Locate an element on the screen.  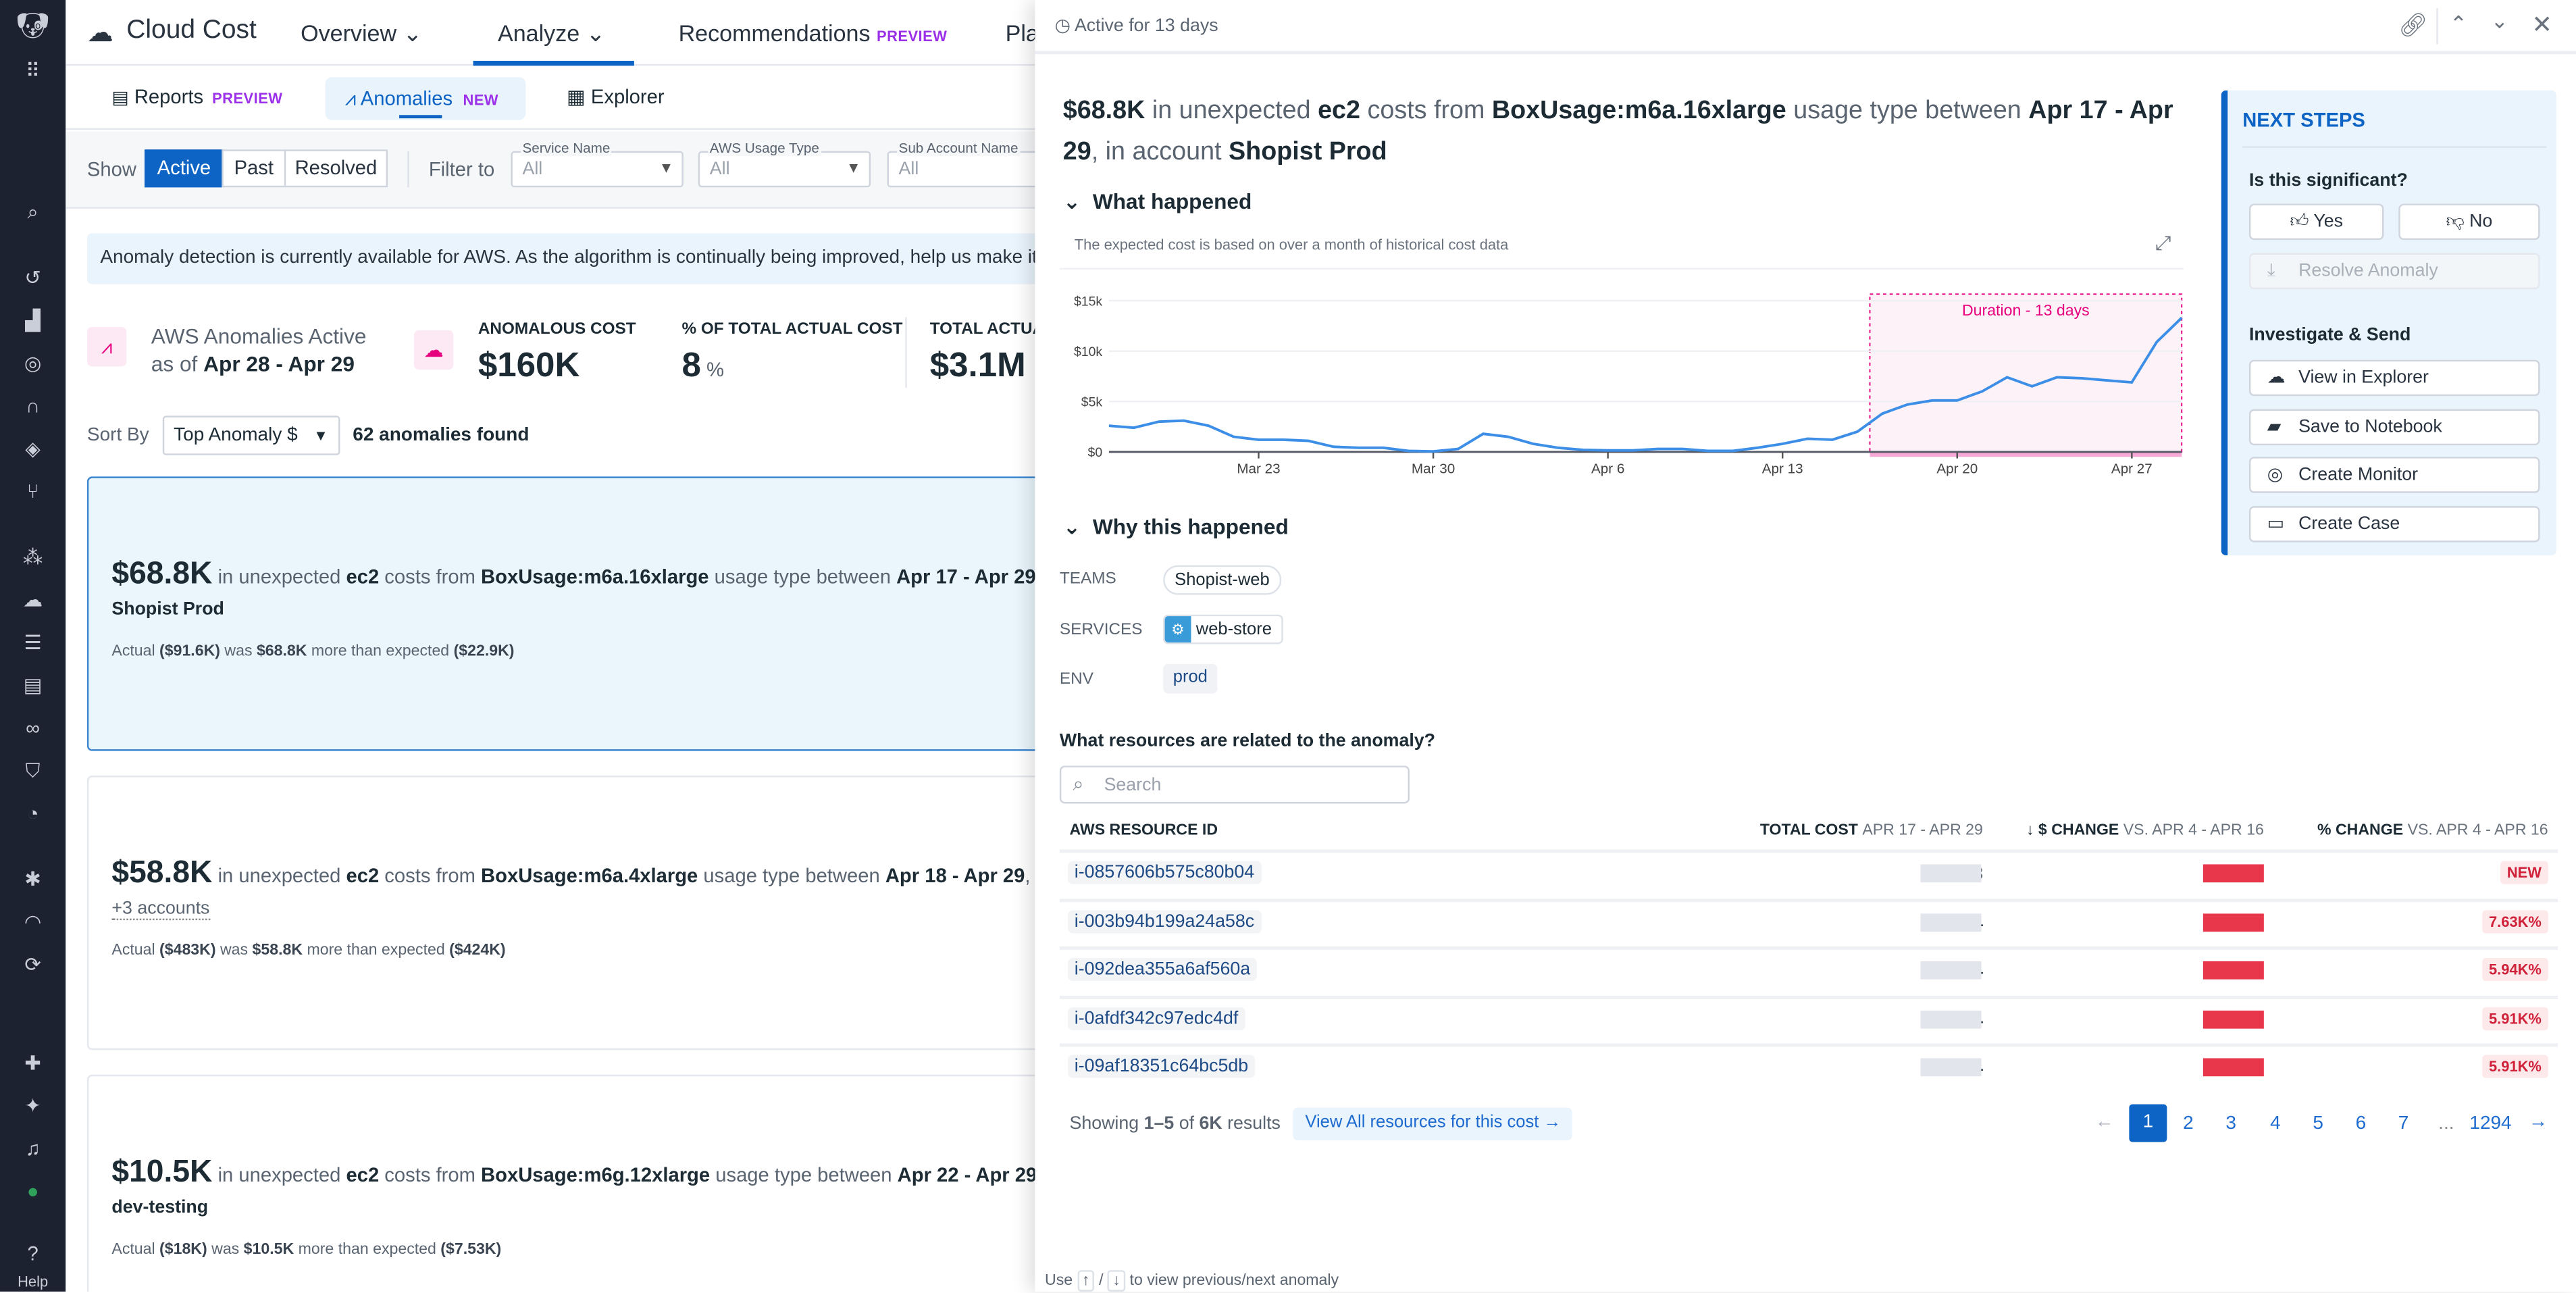
resource-id-link: i-0afdf342c97edc4df is located at coordinates (1156, 1018).